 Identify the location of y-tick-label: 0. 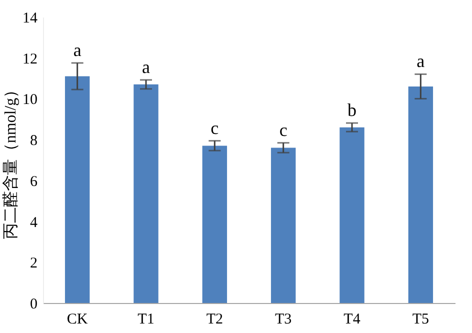
(34, 304).